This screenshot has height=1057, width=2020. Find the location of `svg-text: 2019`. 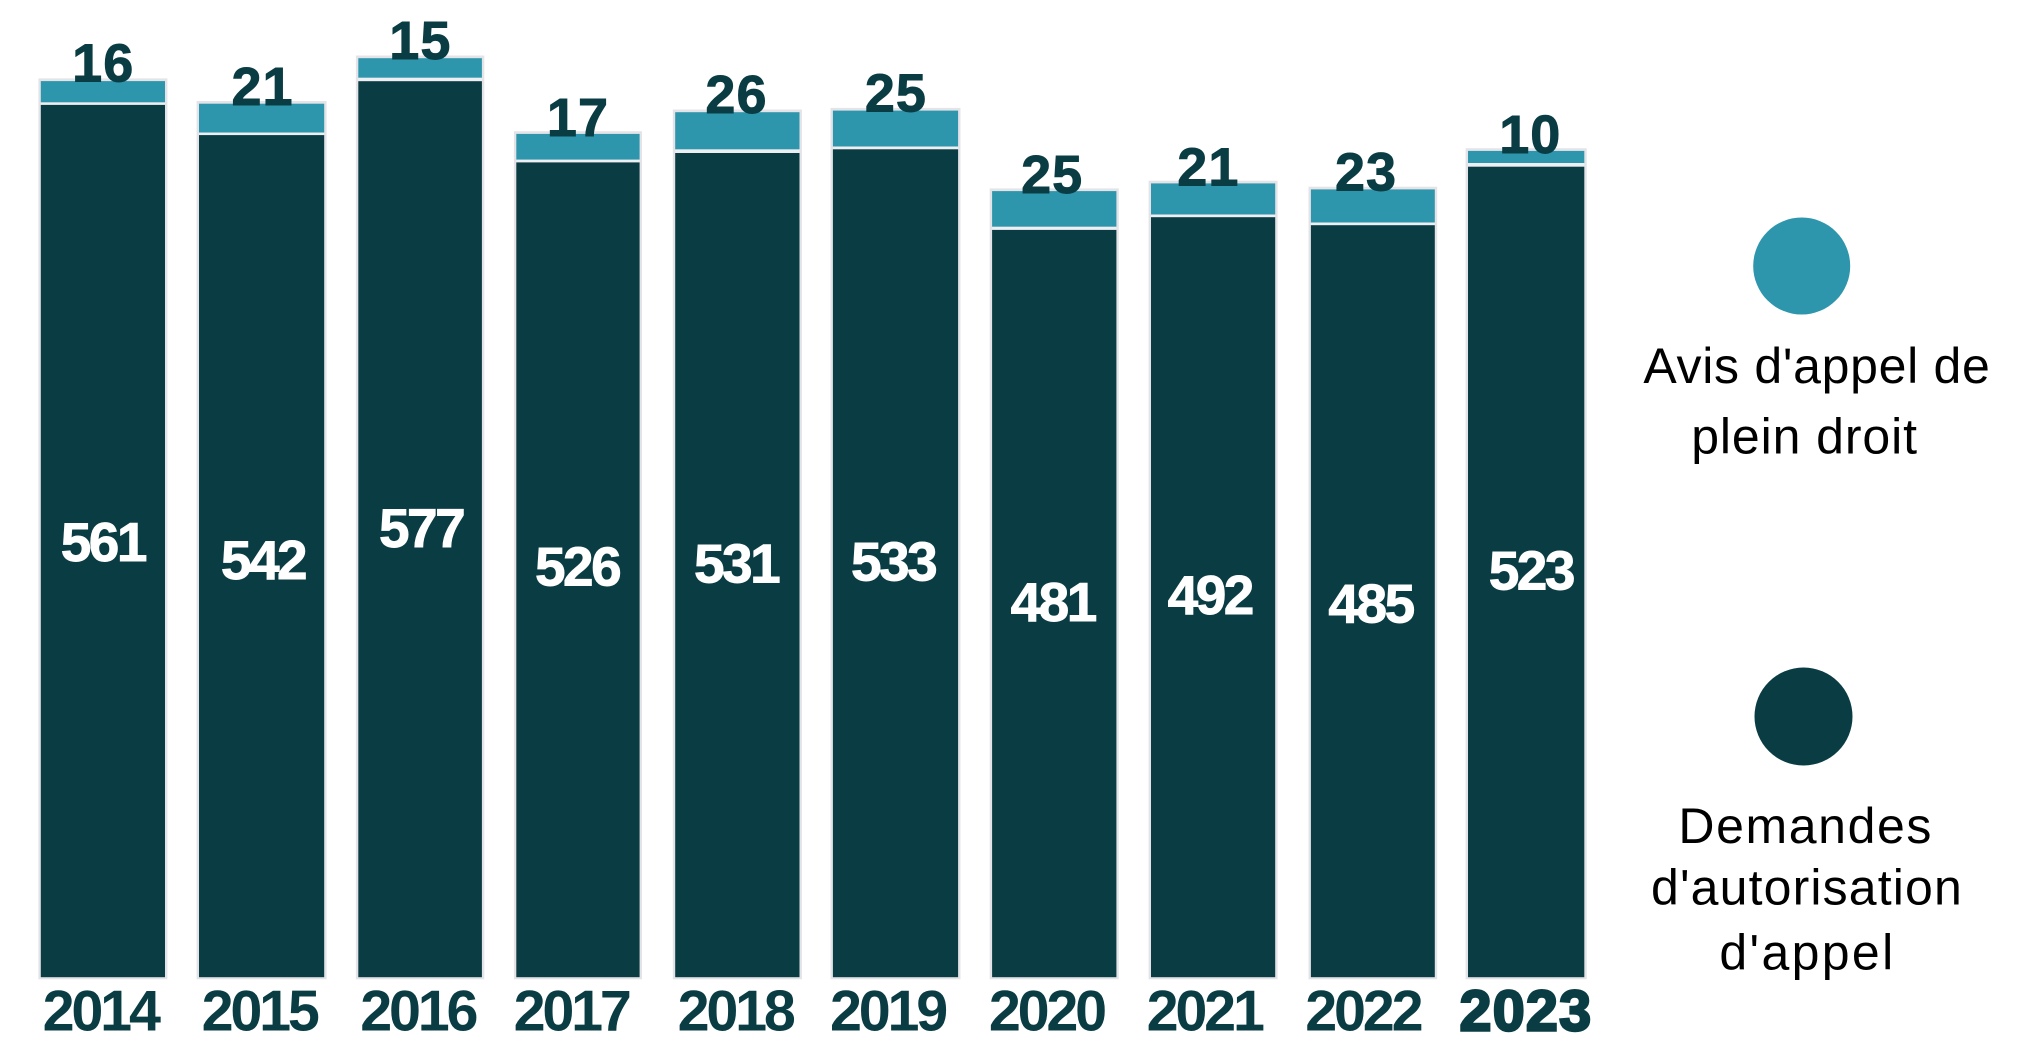

svg-text: 2019 is located at coordinates (888, 1012).